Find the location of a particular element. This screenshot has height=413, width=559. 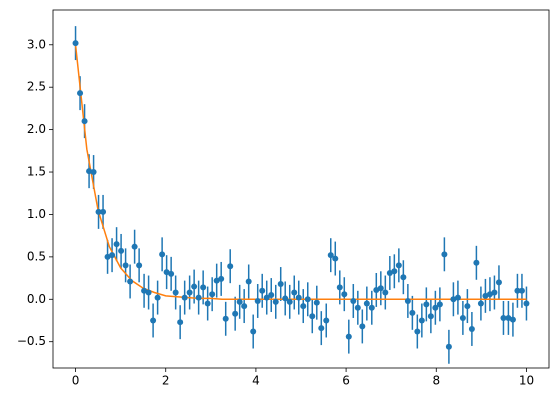

y-tick-label: 2.0 is located at coordinates (36, 129).